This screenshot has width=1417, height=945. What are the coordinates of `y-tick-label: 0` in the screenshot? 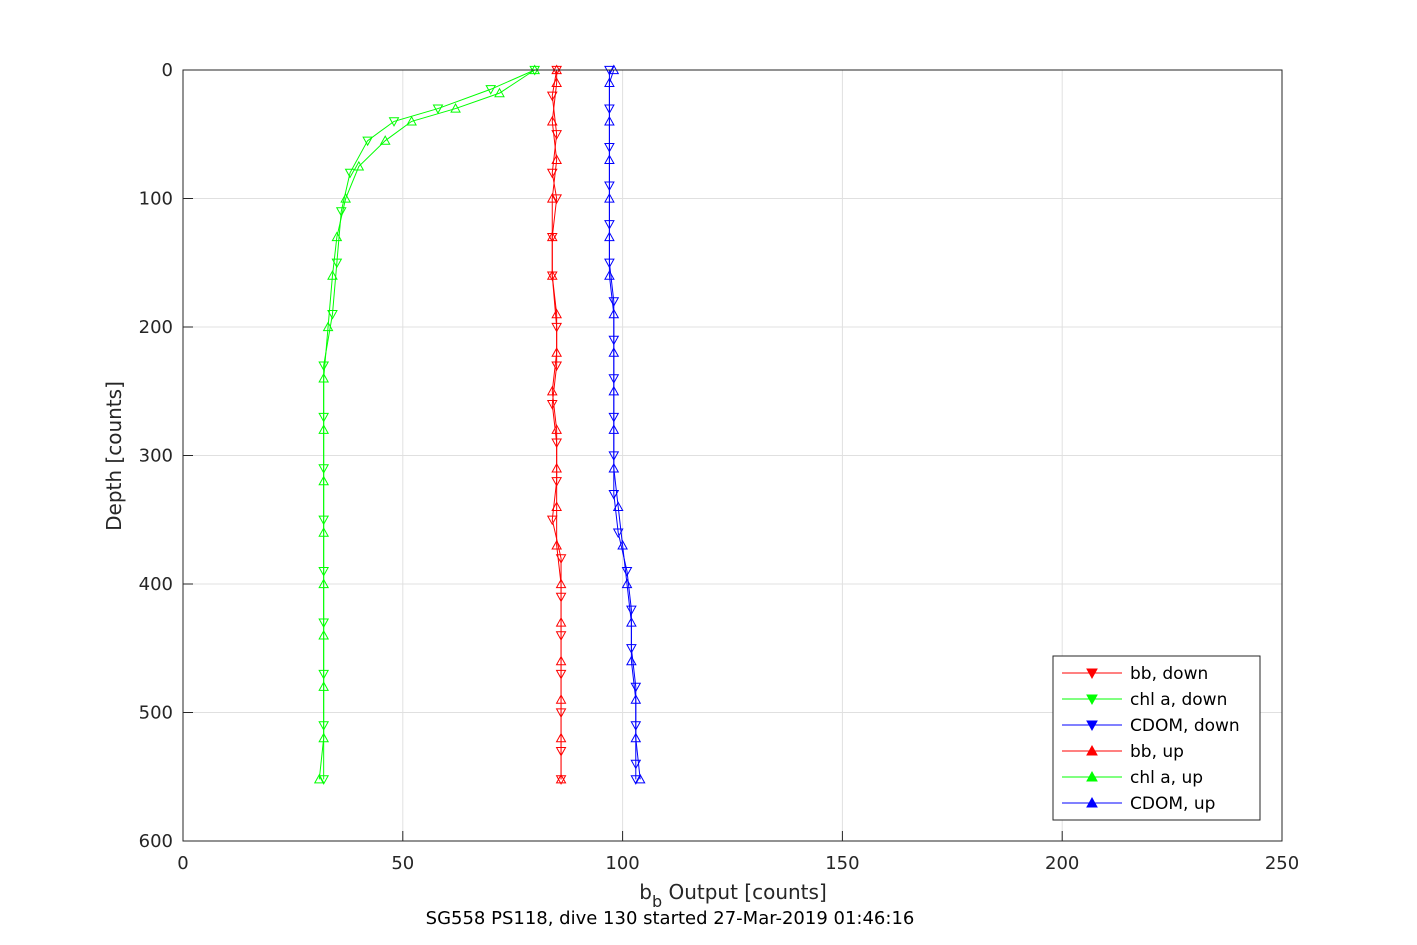 It's located at (167, 70).